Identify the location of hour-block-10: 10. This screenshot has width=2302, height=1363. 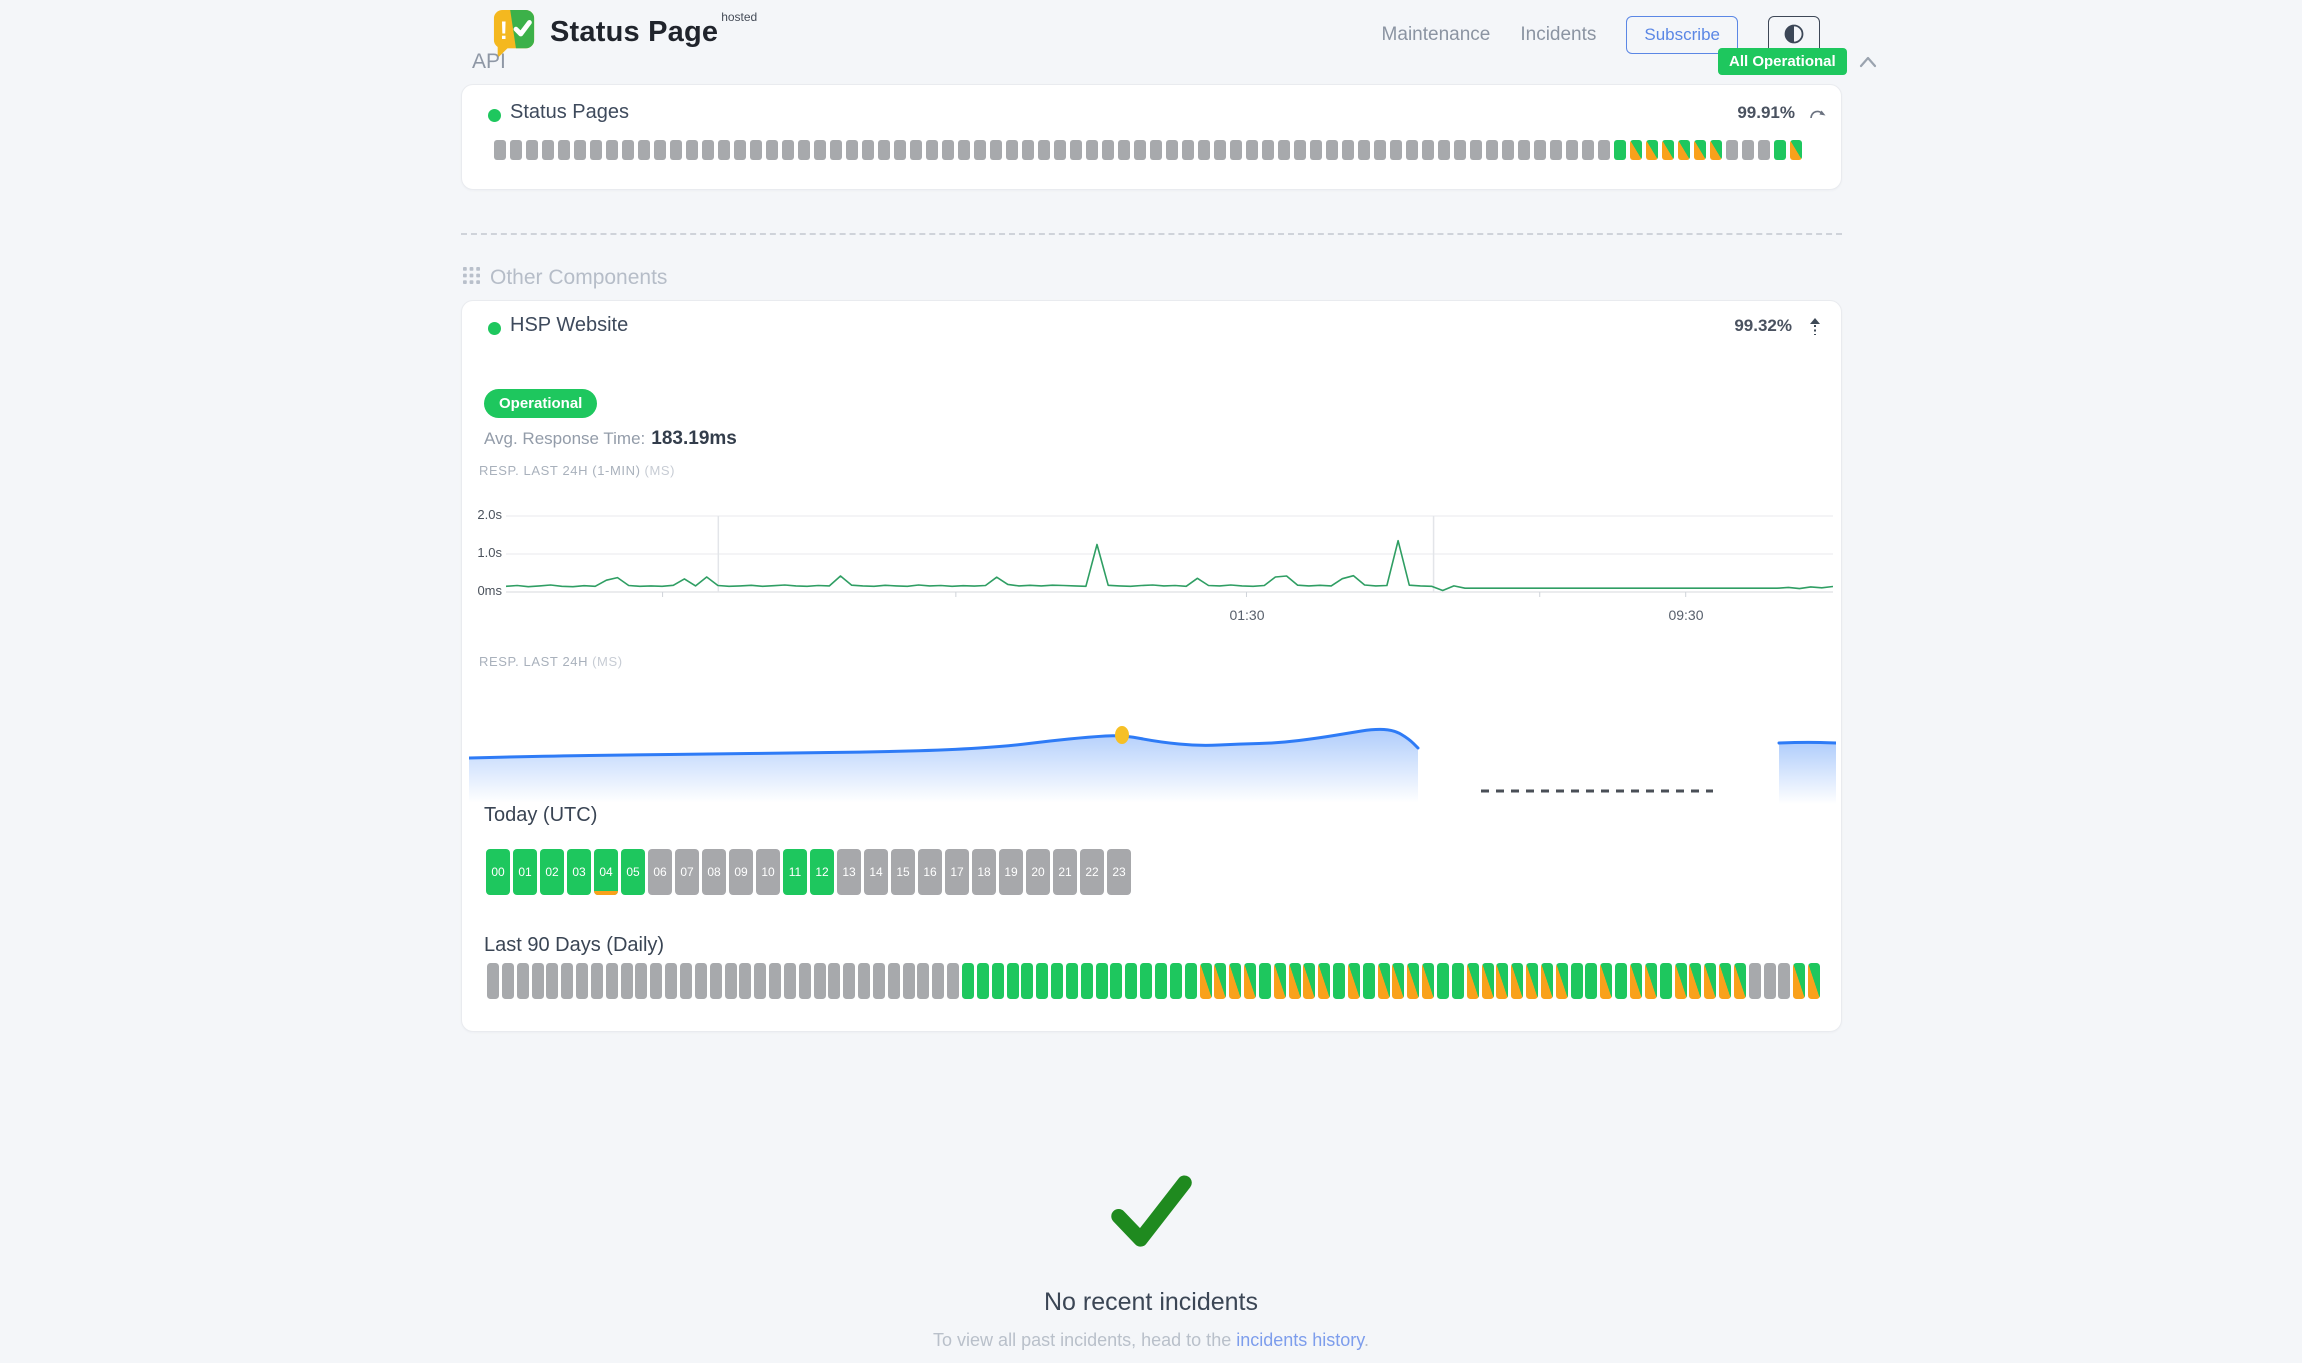
(768, 872).